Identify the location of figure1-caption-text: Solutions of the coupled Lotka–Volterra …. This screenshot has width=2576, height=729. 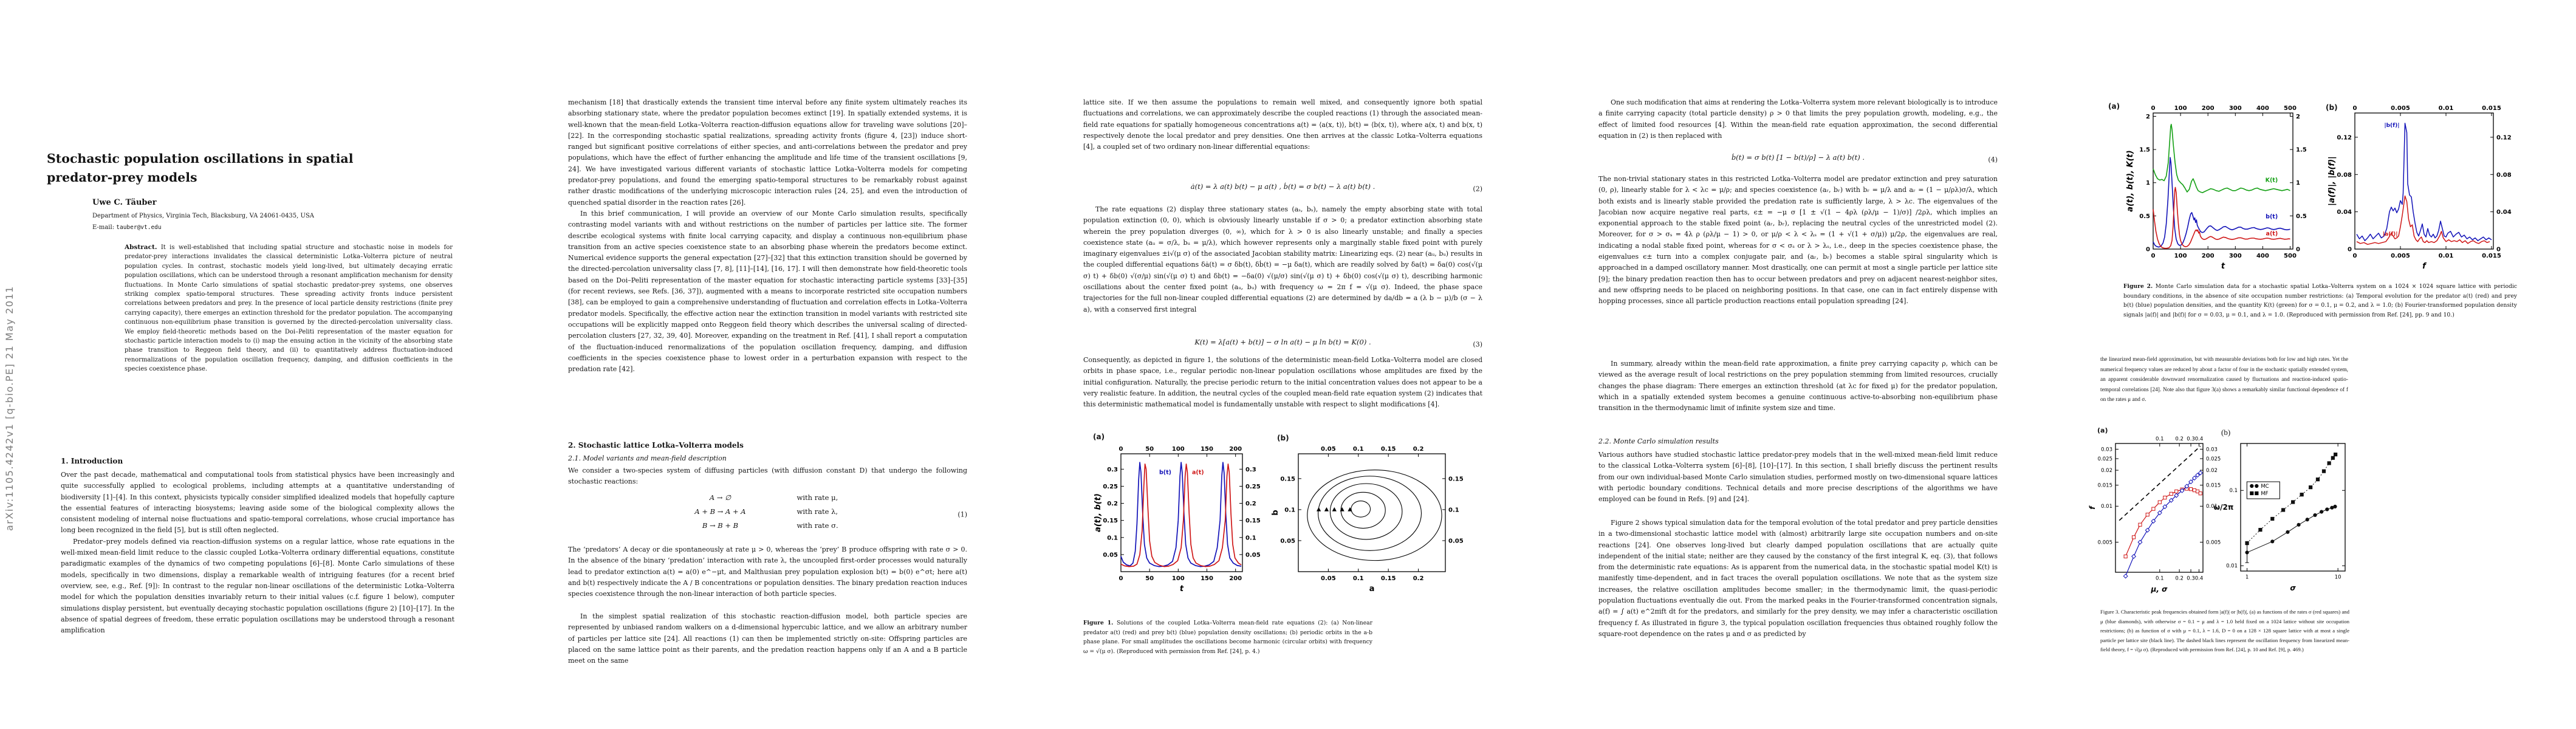
(1227, 637).